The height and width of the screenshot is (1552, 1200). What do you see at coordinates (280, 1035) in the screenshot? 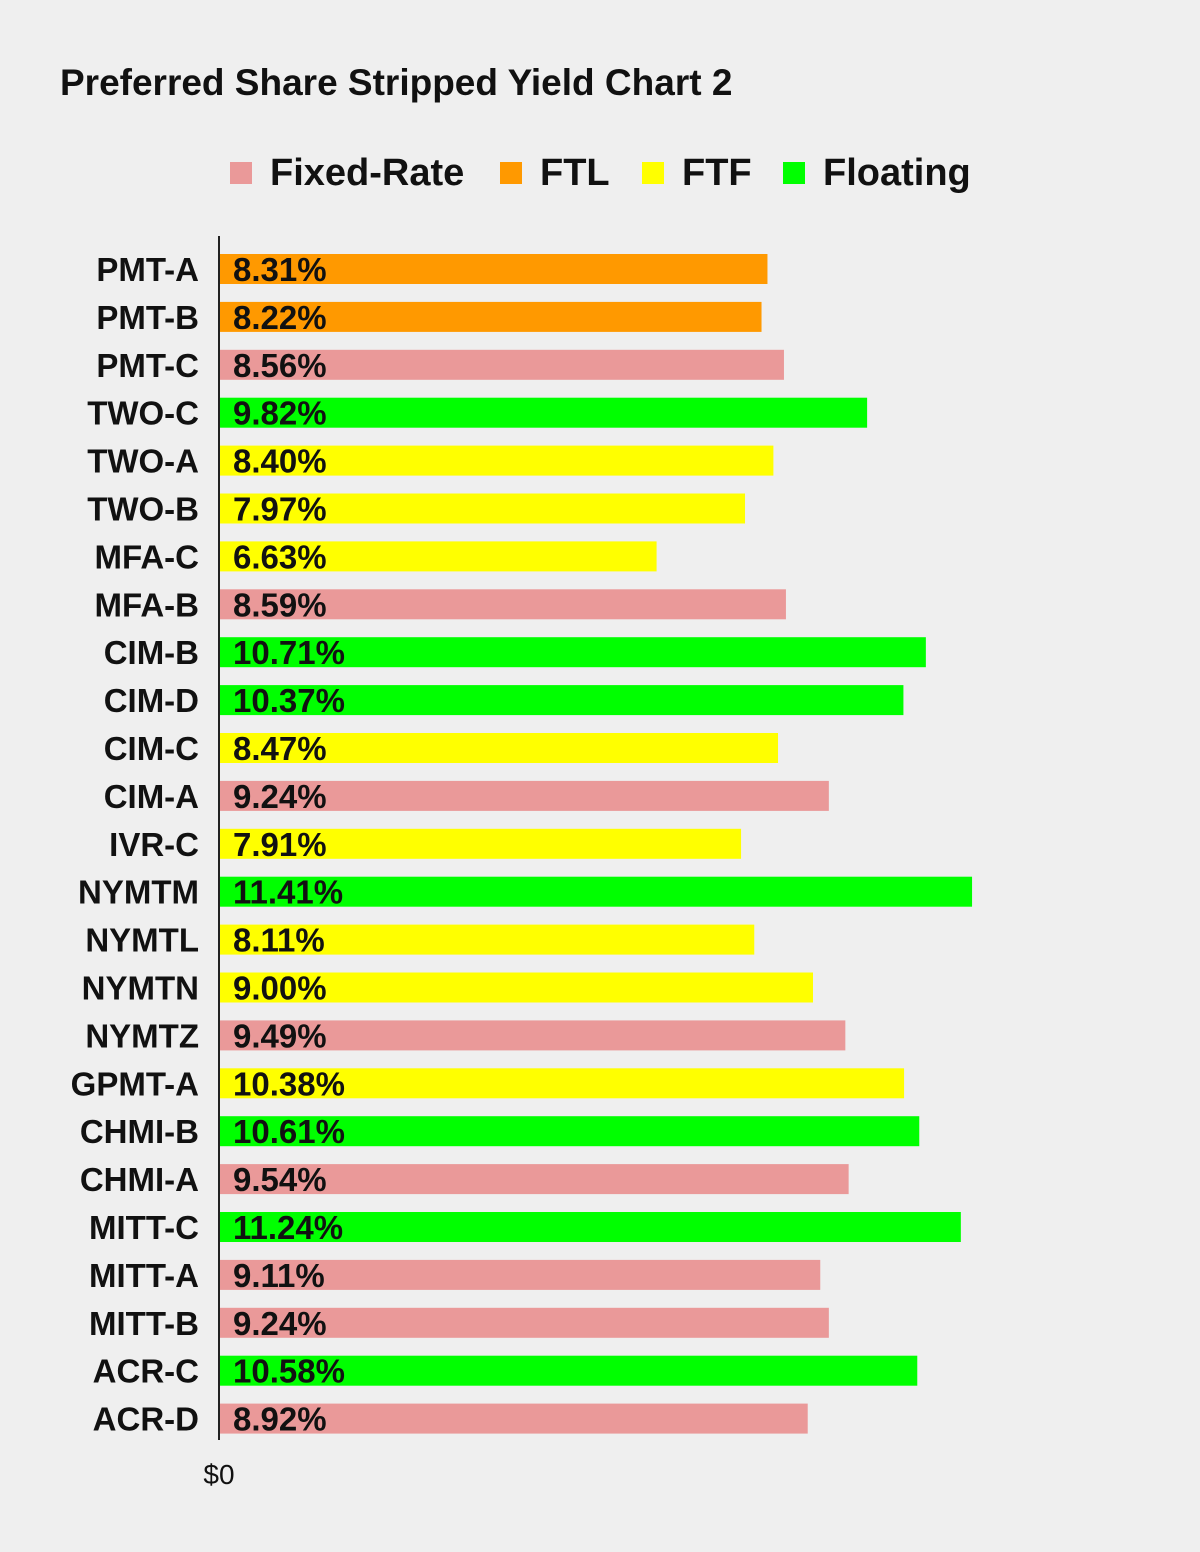
I see `value-label-nymtz: 9.49%` at bounding box center [280, 1035].